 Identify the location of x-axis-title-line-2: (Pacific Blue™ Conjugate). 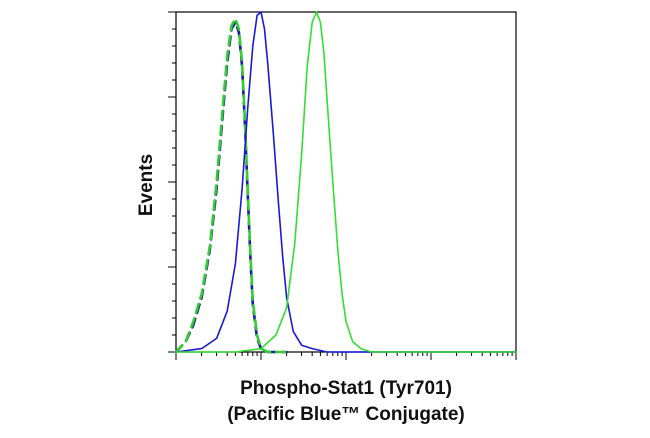
(346, 414).